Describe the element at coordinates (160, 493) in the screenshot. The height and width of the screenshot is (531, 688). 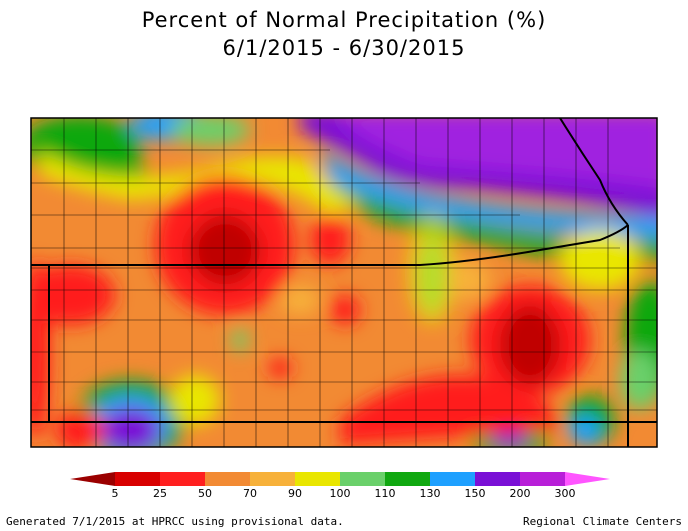
I see `legend-label: 25` at that location.